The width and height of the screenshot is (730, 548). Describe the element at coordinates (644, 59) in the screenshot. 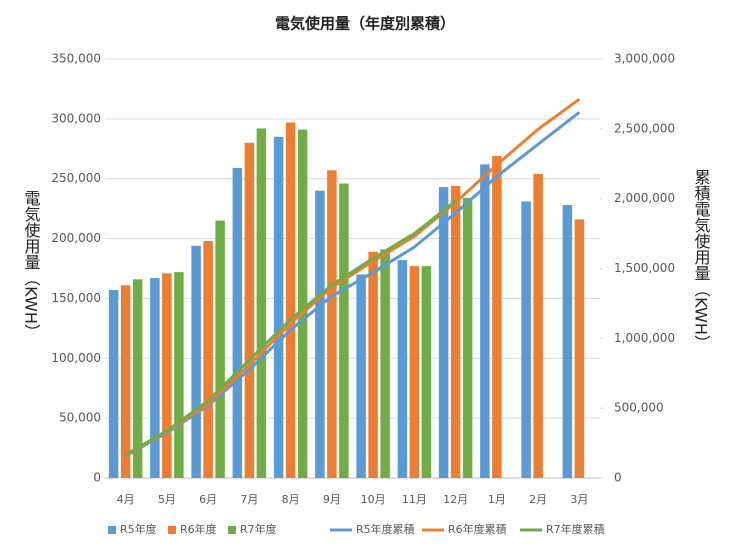

I see `y2-tick-label: 3,000,000` at that location.